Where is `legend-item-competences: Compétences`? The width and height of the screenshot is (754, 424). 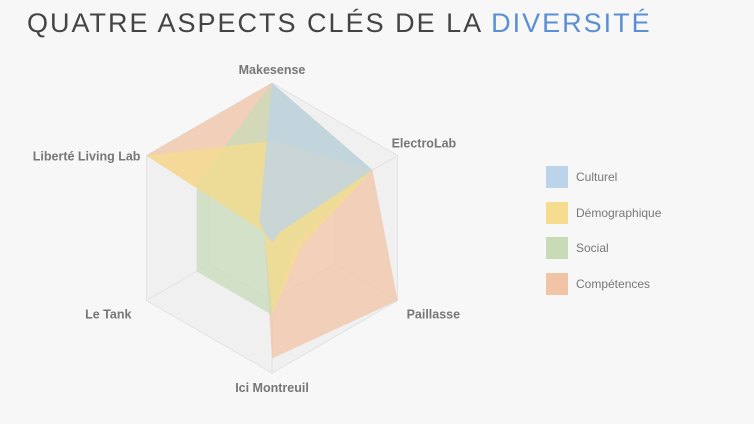
legend-item-competences: Compétences is located at coordinates (603, 283).